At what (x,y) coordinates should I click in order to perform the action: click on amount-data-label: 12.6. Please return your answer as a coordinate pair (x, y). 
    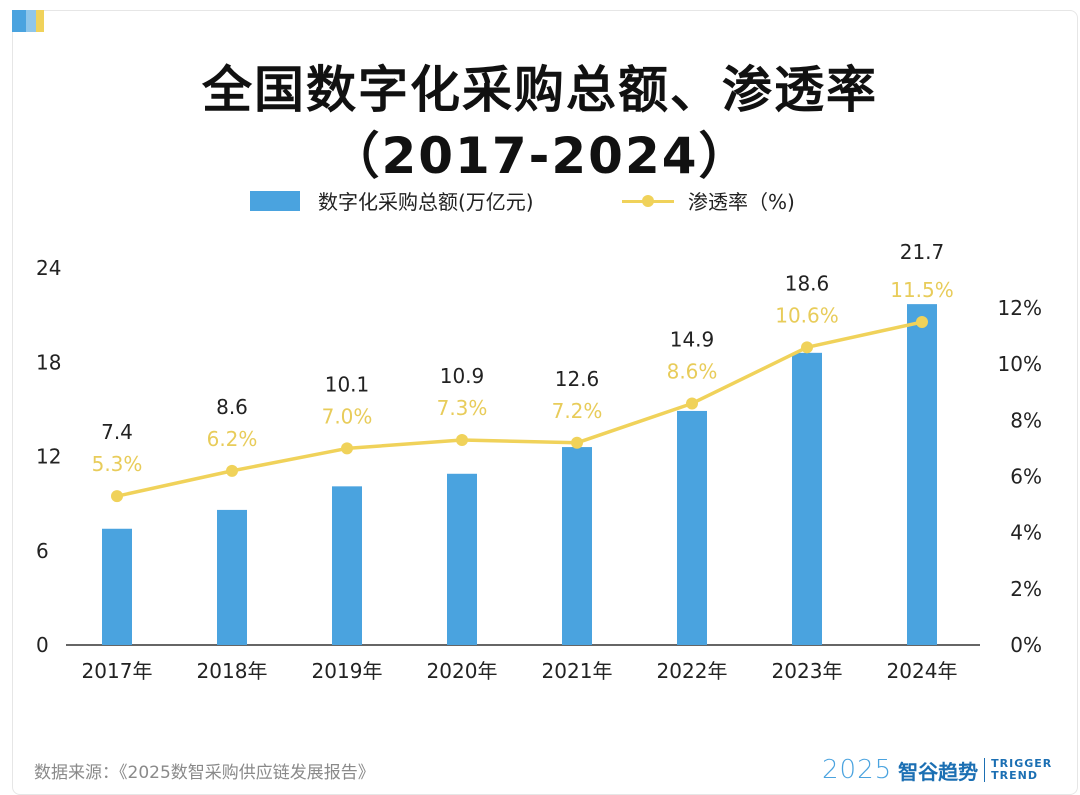
    Looking at the image, I should click on (577, 379).